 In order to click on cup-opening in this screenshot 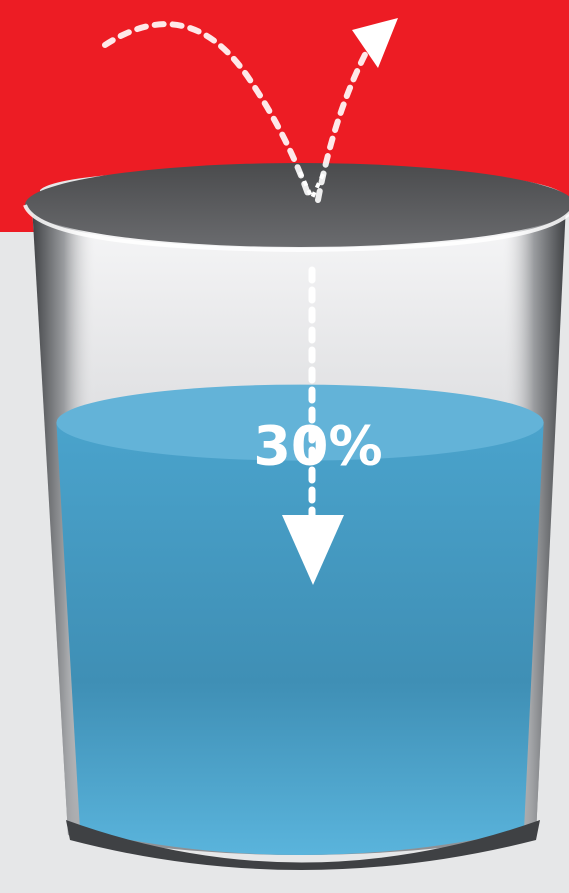, I will do `click(297, 205)`.